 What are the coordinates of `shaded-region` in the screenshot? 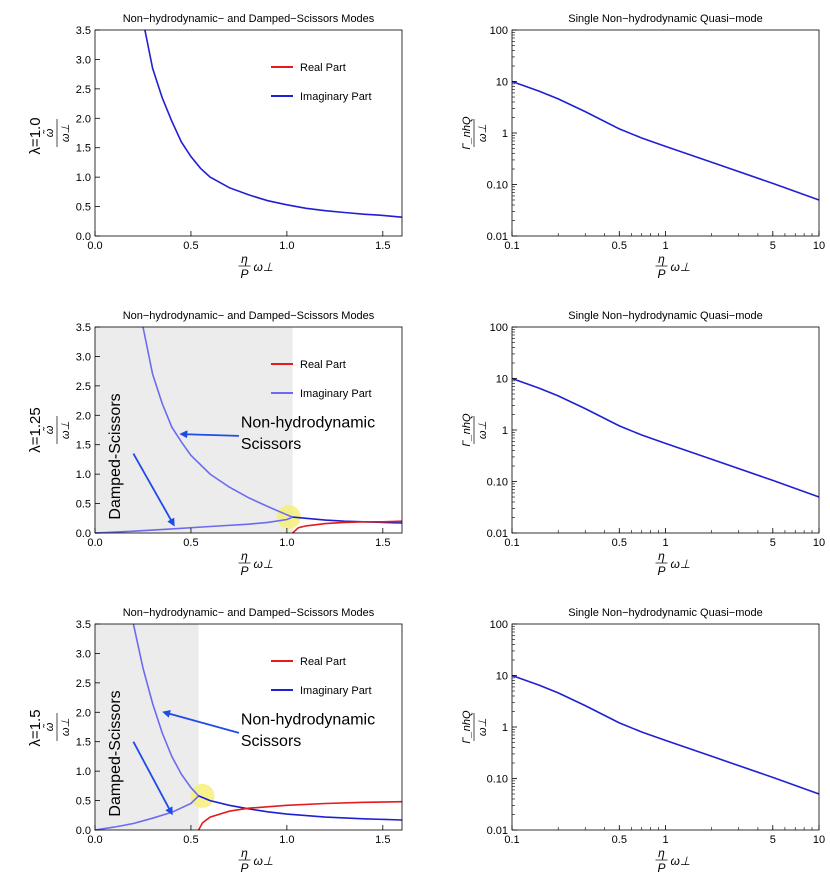 It's located at (147, 727).